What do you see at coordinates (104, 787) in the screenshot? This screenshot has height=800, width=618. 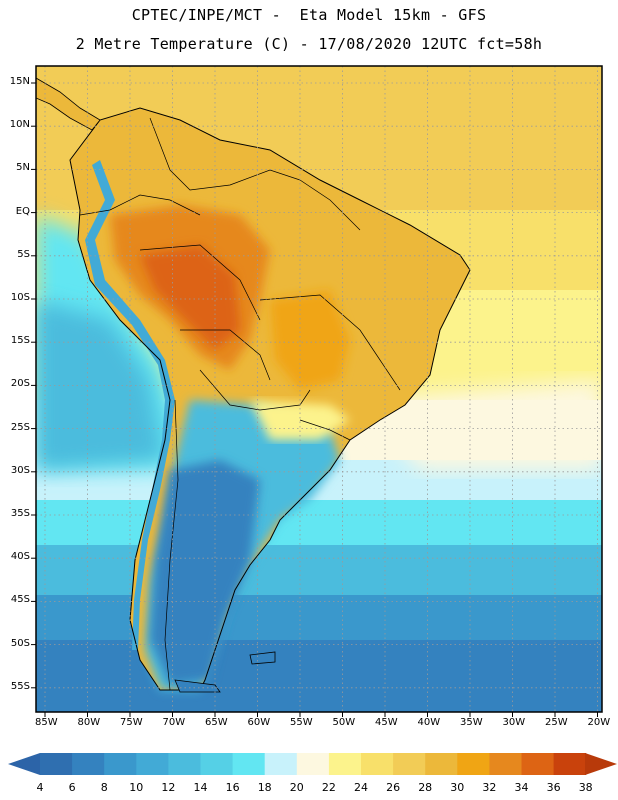 I see `colorbar-label: 8` at bounding box center [104, 787].